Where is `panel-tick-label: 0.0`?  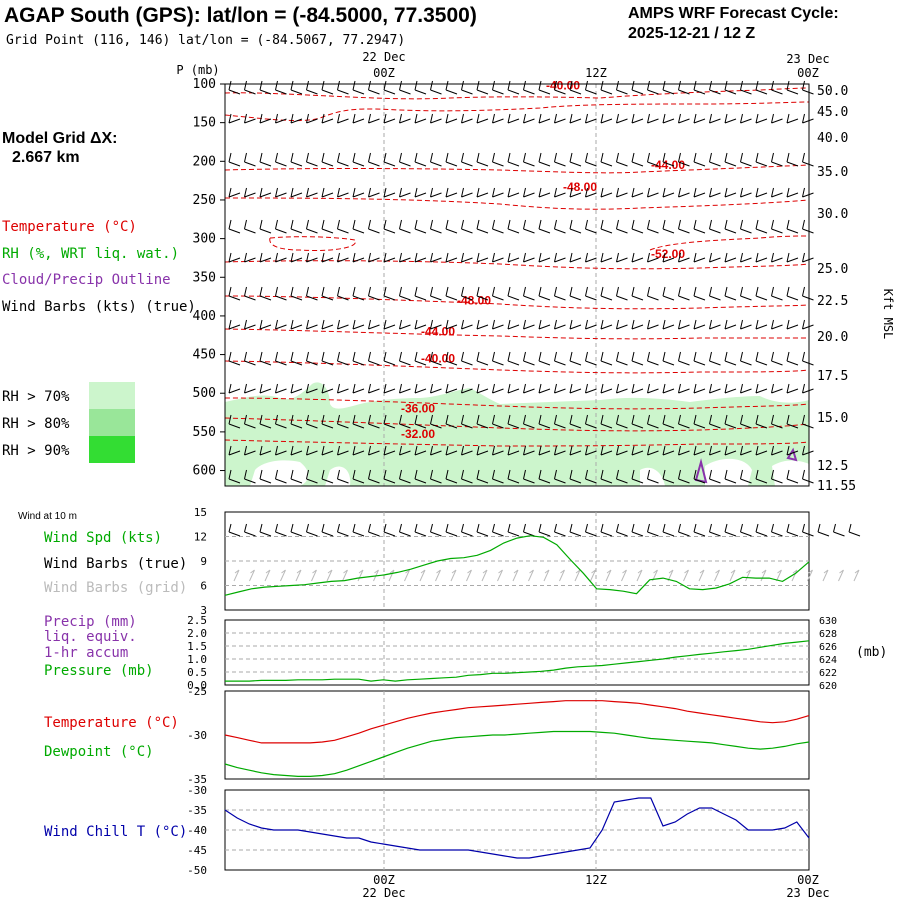 panel-tick-label: 0.0 is located at coordinates (197, 685).